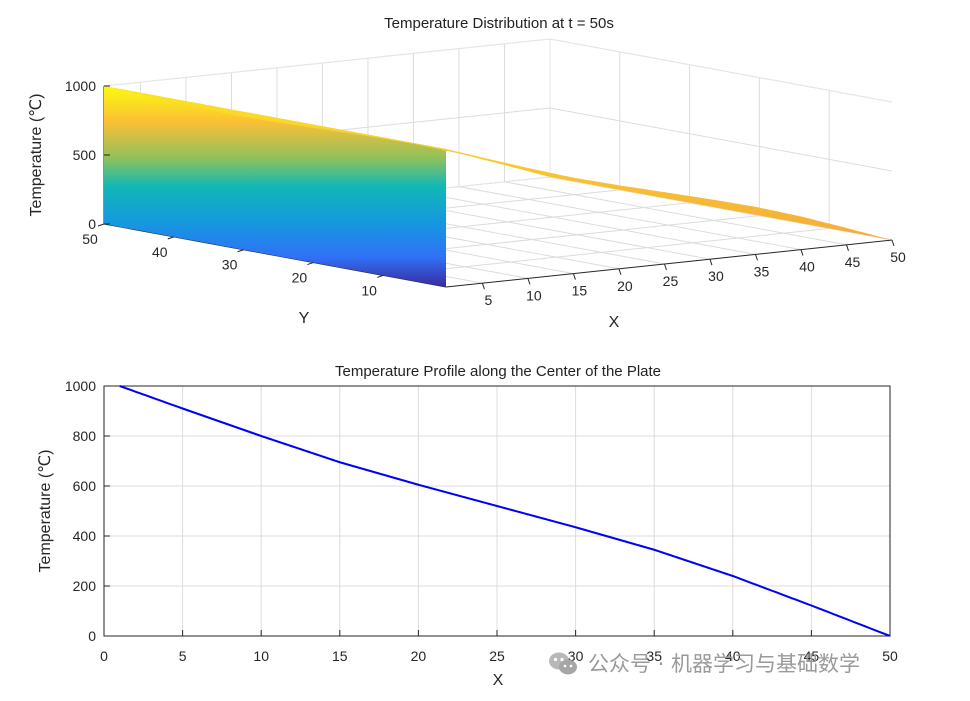 This screenshot has width=970, height=701. Describe the element at coordinates (92, 636) in the screenshot. I see `profile-y-tick-label: 0` at that location.